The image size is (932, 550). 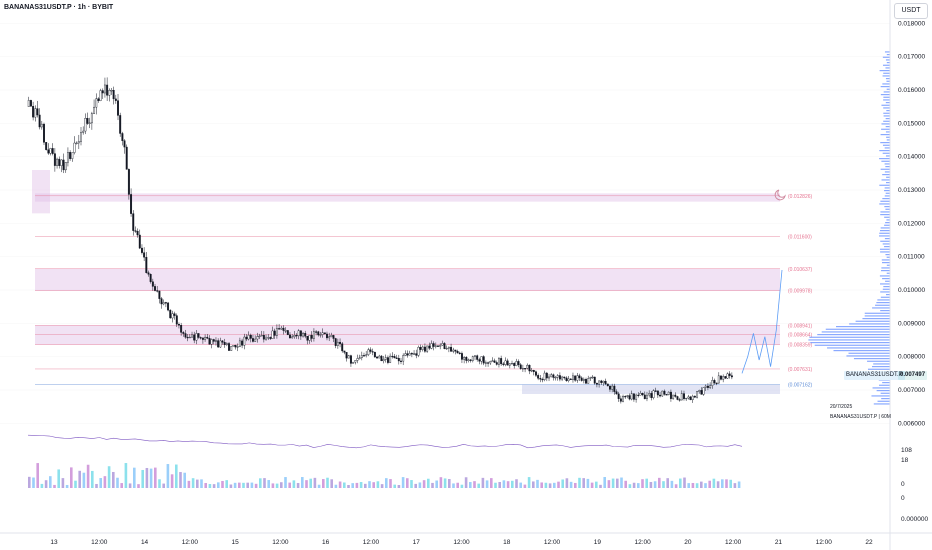 I want to click on date-note: 20/7/2025, so click(x=841, y=407).